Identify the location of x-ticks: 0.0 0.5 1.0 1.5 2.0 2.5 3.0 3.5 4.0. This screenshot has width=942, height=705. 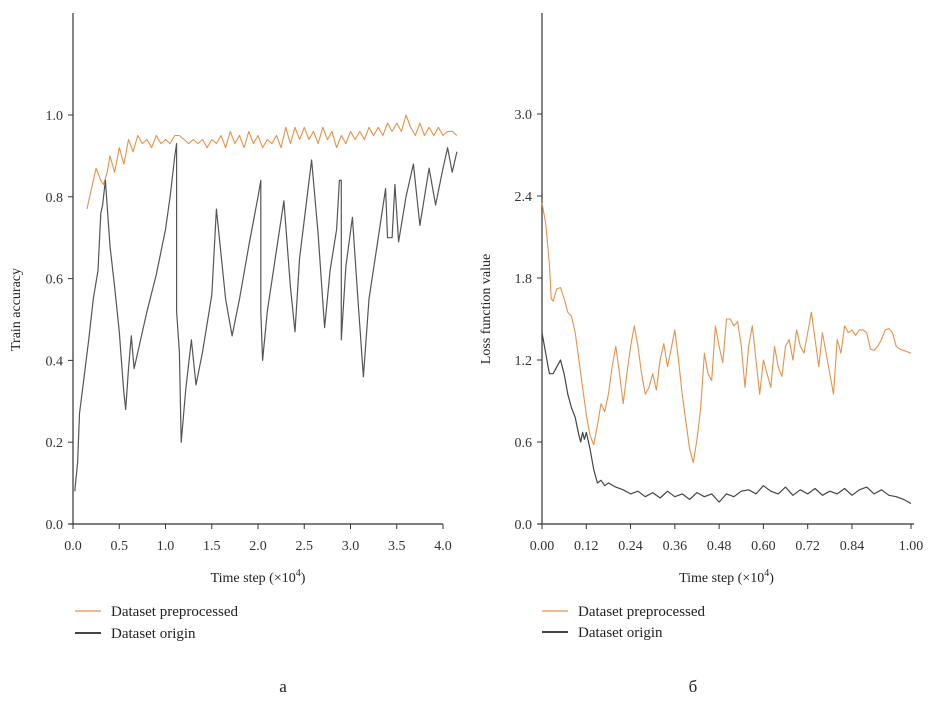
(258, 539).